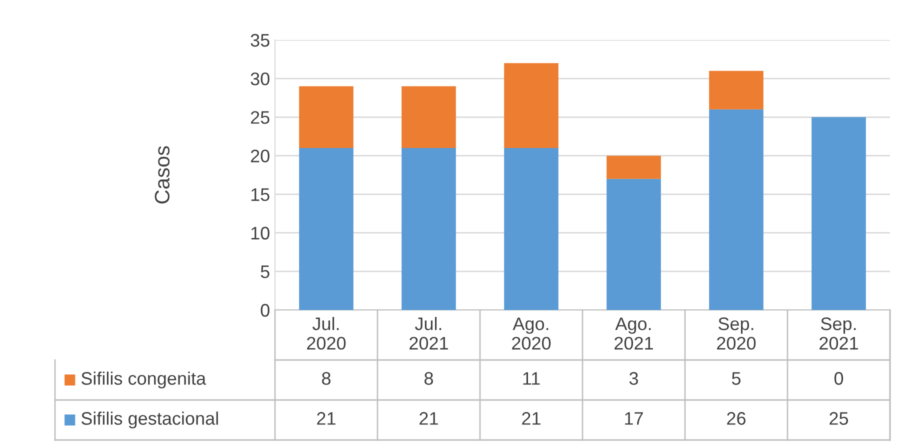 The height and width of the screenshot is (448, 911). I want to click on x-tick-label: Sep. 2020, so click(736, 333).